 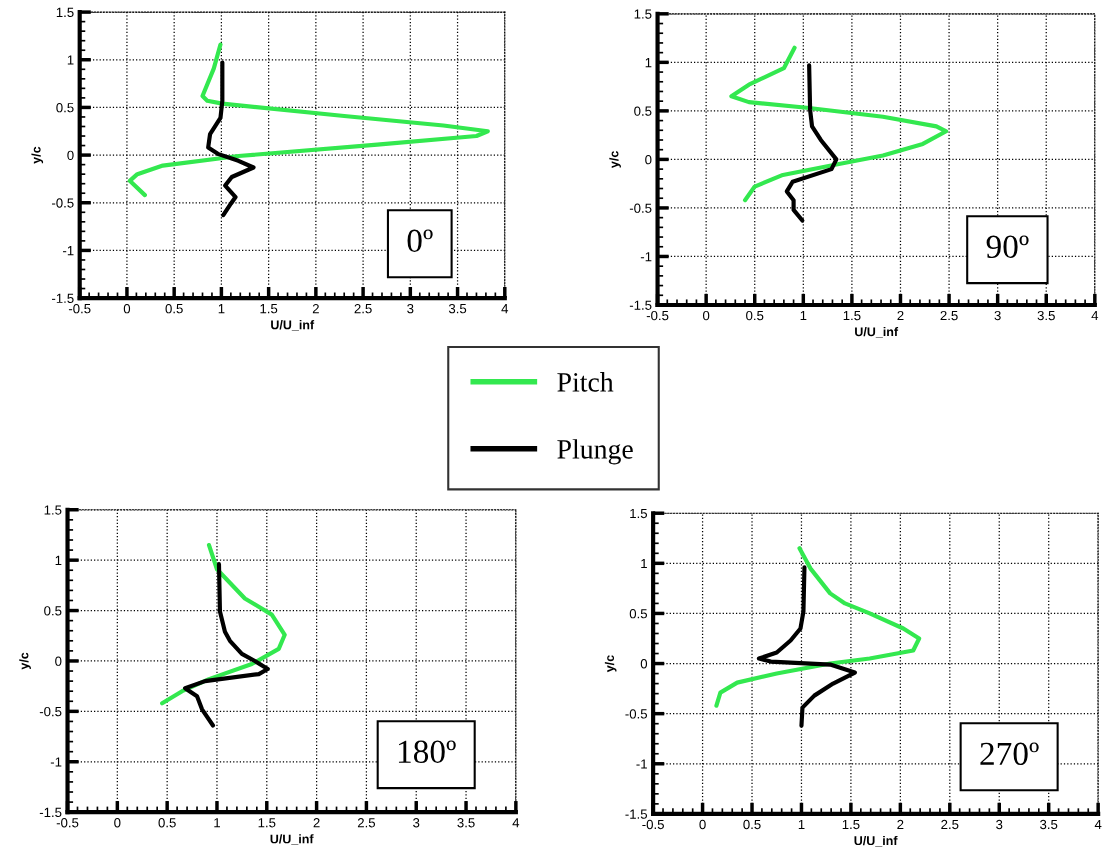 I want to click on annotation: 270º, so click(x=1009, y=754).